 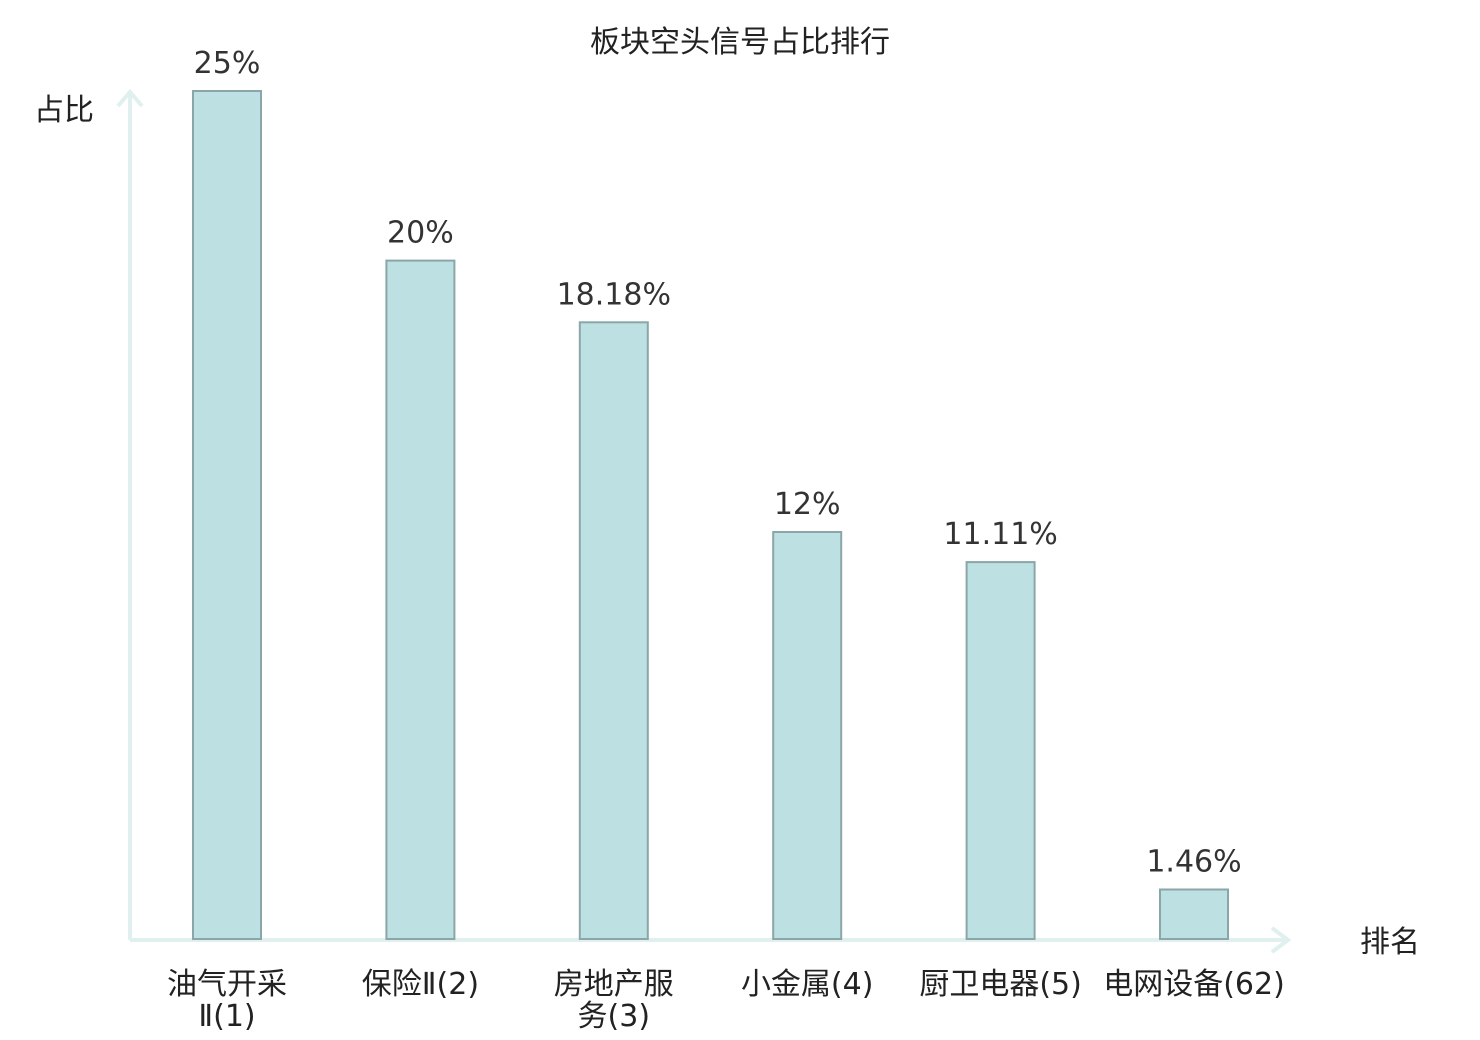 I want to click on y-axis-label: 占比, so click(x=64, y=110).